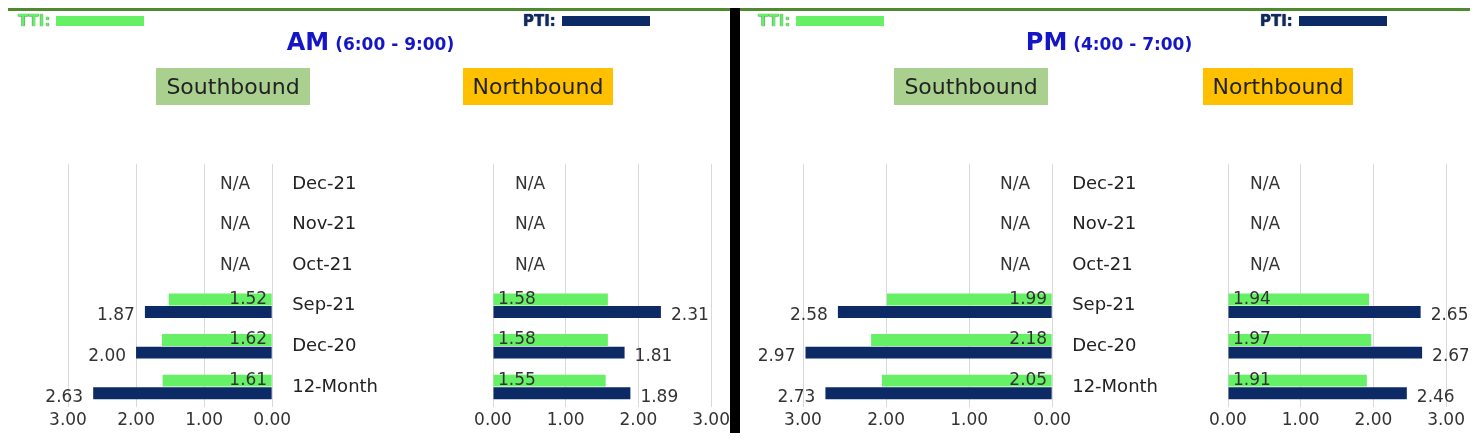  I want to click on text: PM (4:00 - 7:00), so click(1109, 42).